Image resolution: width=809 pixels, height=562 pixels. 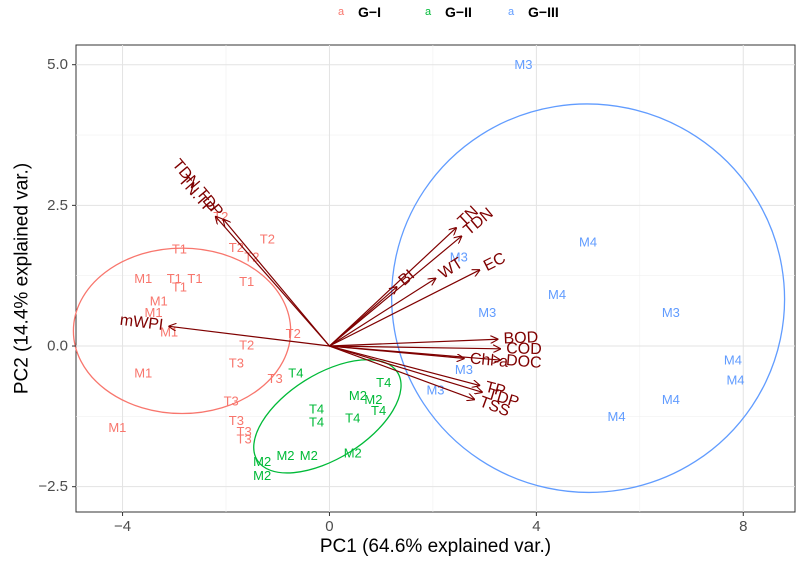 What do you see at coordinates (57, 346) in the screenshot?
I see `y-tick-label: 0.0` at bounding box center [57, 346].